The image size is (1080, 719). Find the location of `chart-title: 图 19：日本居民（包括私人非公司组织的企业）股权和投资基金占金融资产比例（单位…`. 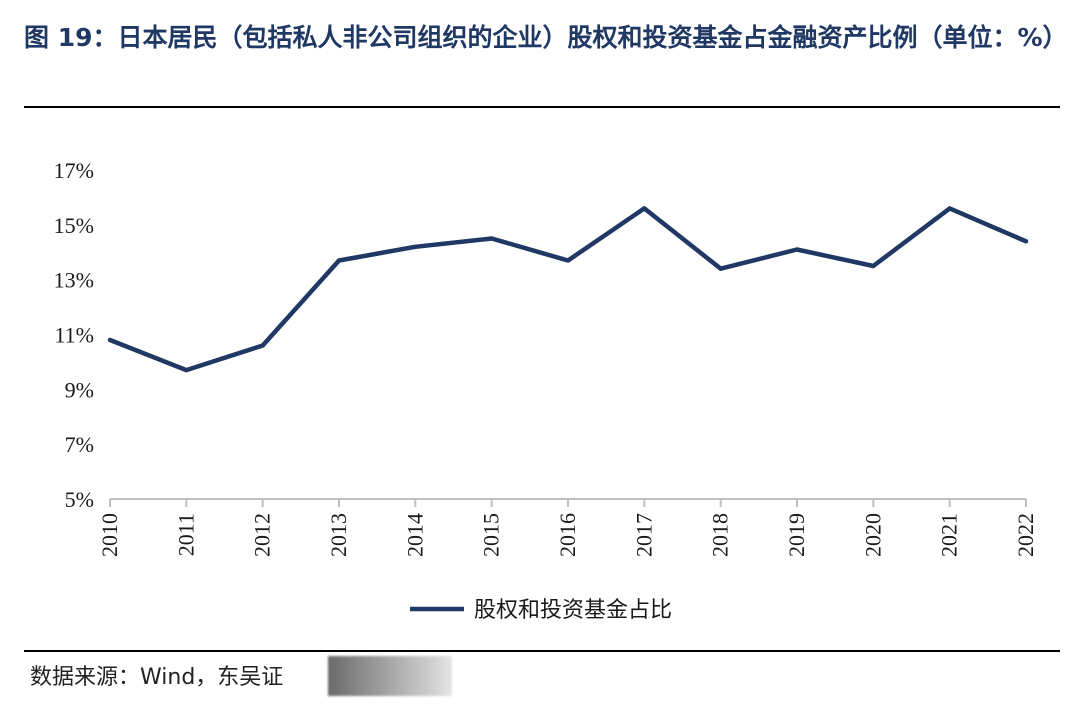

chart-title: 图 19：日本居民（包括私人非公司组织的企业）股权和投资基金占金融资产比例（单位… is located at coordinates (546, 37).